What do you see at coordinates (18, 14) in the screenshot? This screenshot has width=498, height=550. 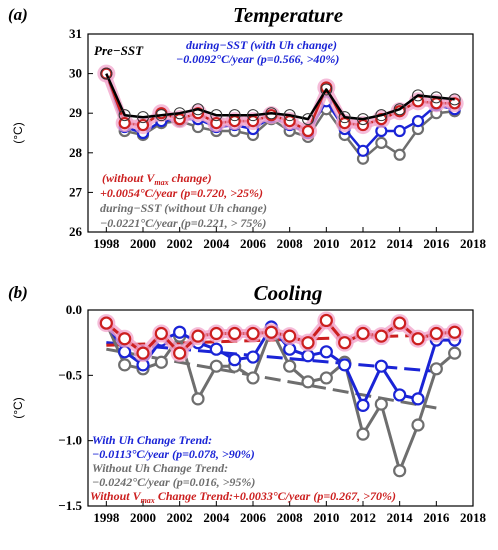 I see `panel-a-label: (a)` at bounding box center [18, 14].